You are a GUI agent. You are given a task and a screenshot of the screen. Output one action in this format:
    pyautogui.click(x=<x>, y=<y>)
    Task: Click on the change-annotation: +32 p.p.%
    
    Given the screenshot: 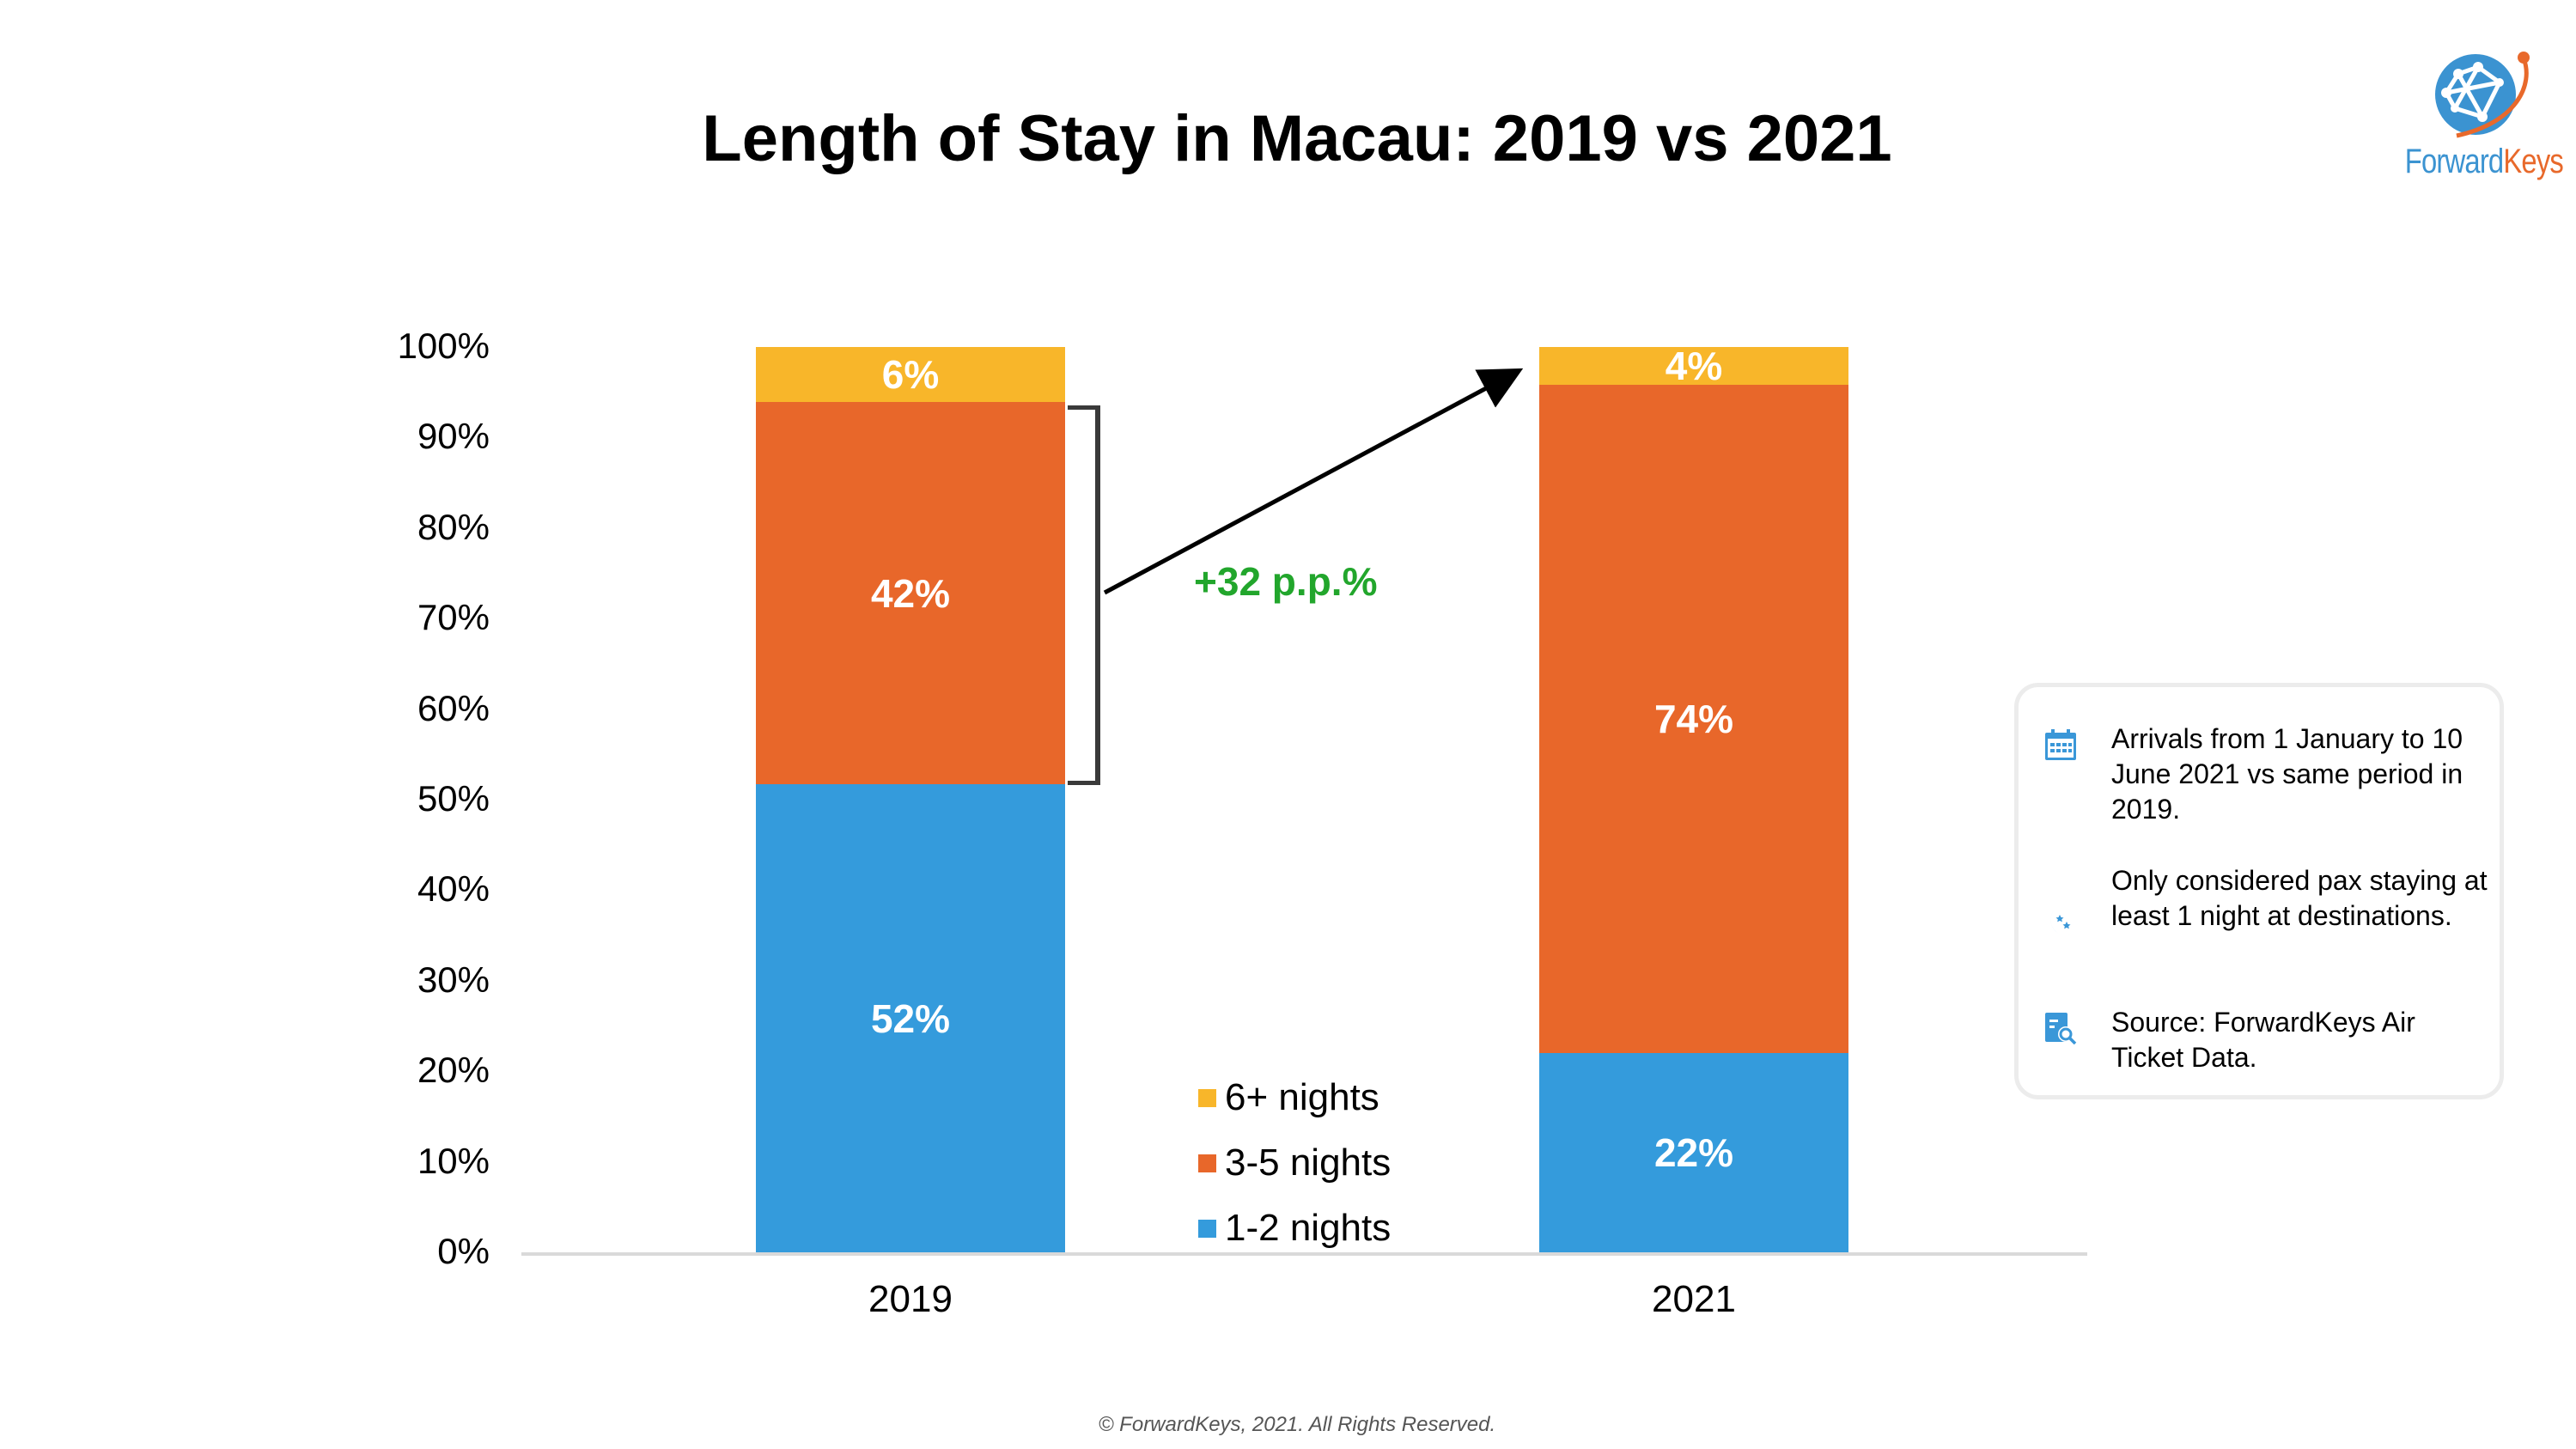 What is the action you would take?
    pyautogui.click(x=1286, y=581)
    